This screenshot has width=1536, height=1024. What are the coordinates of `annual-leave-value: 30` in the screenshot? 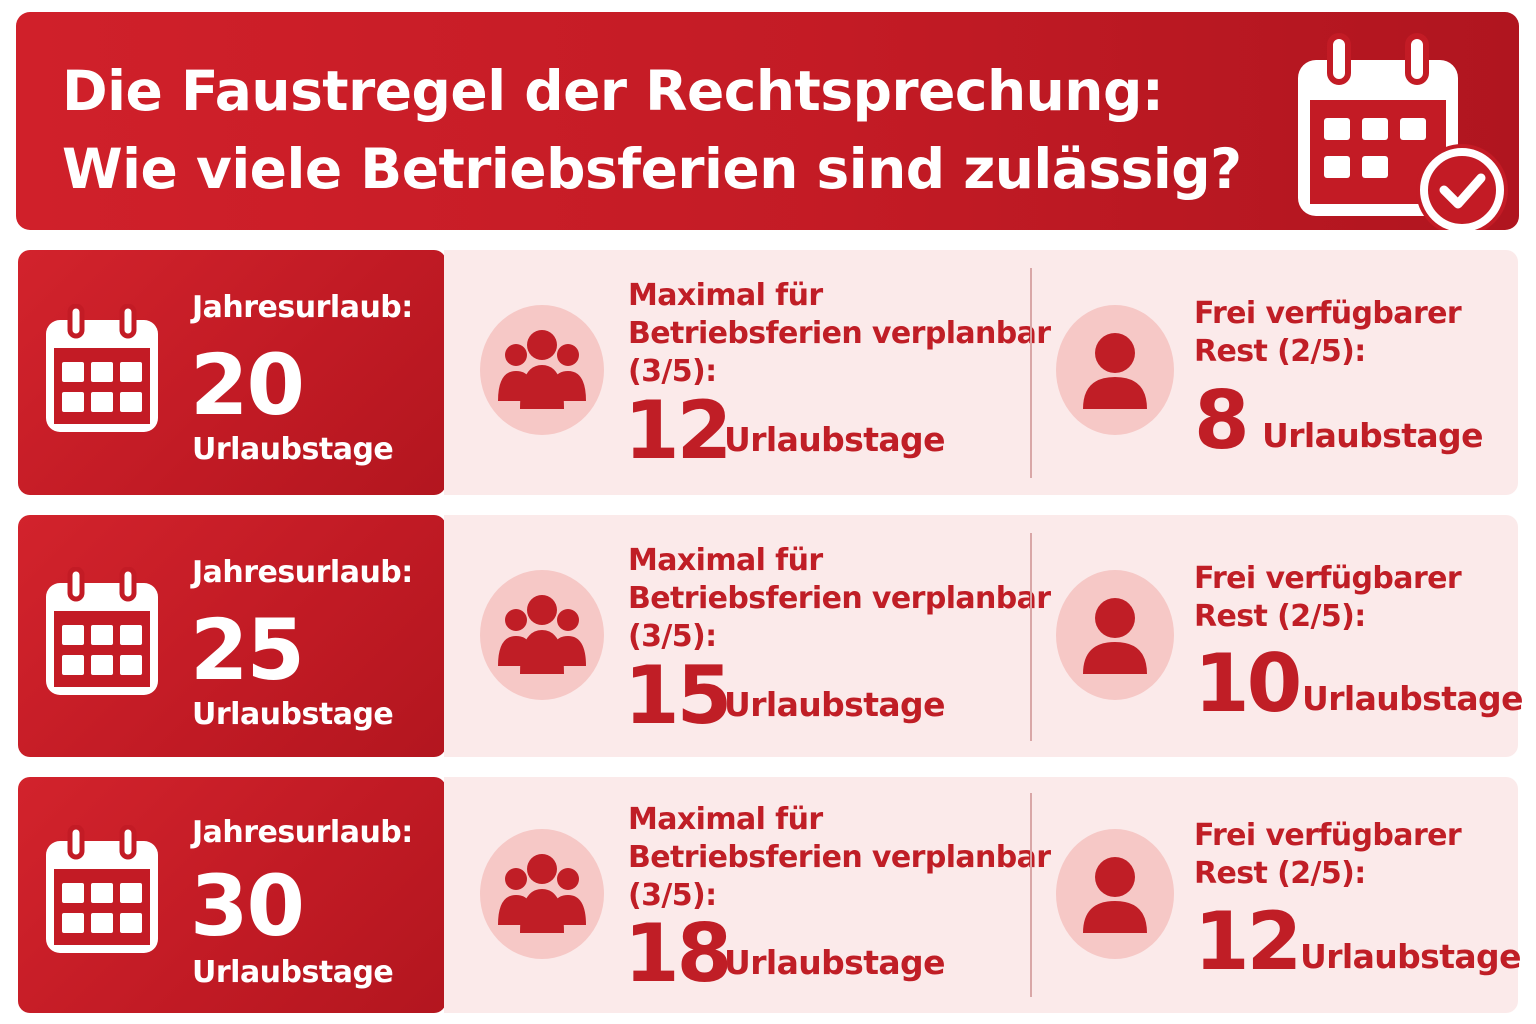 It's located at (247, 906).